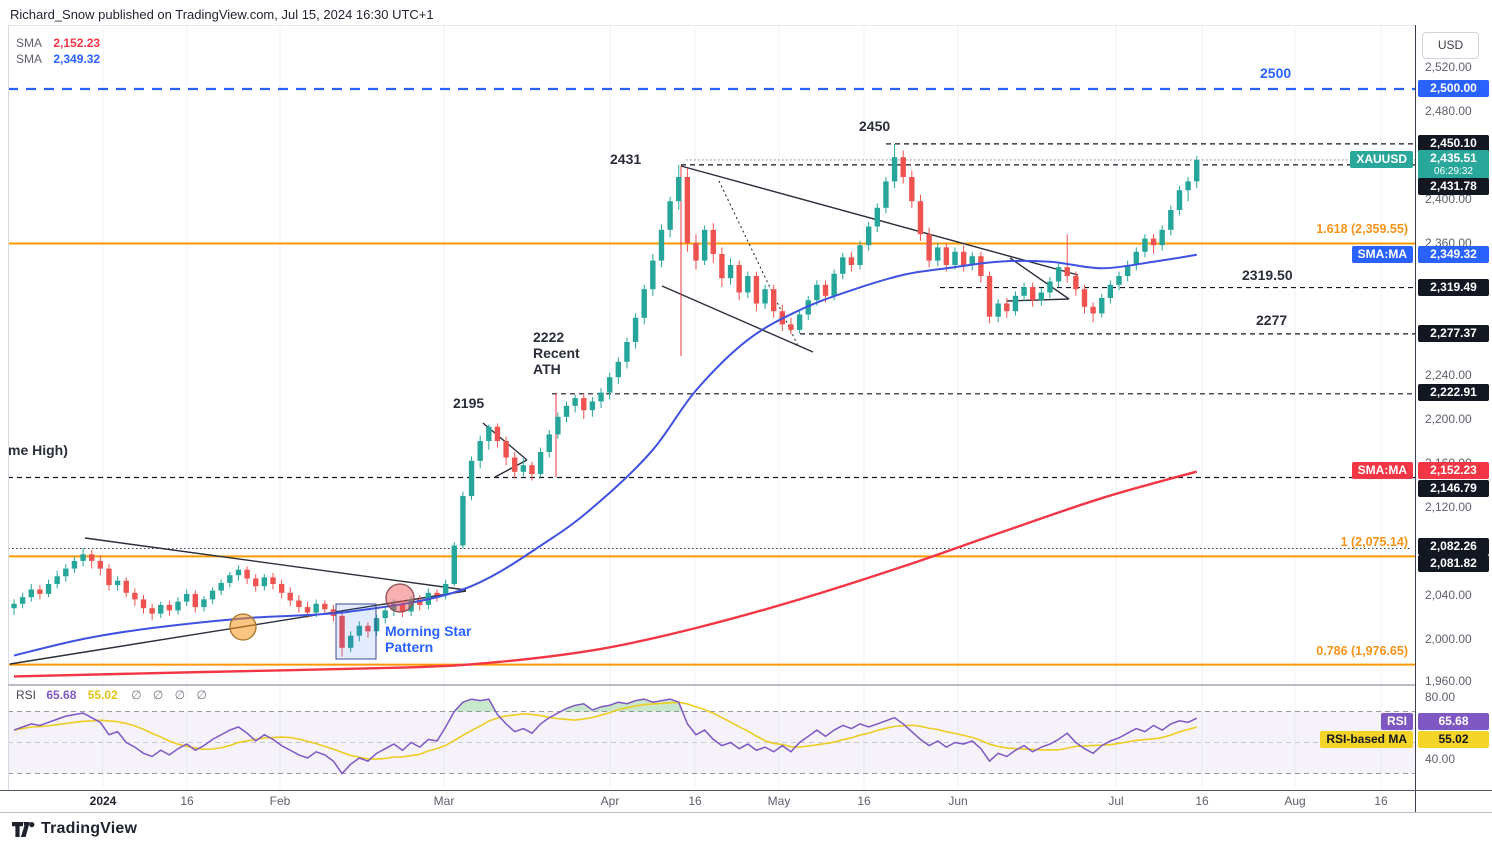  Describe the element at coordinates (1448, 375) in the screenshot. I see `price-axis-label: 2,240.00` at that location.